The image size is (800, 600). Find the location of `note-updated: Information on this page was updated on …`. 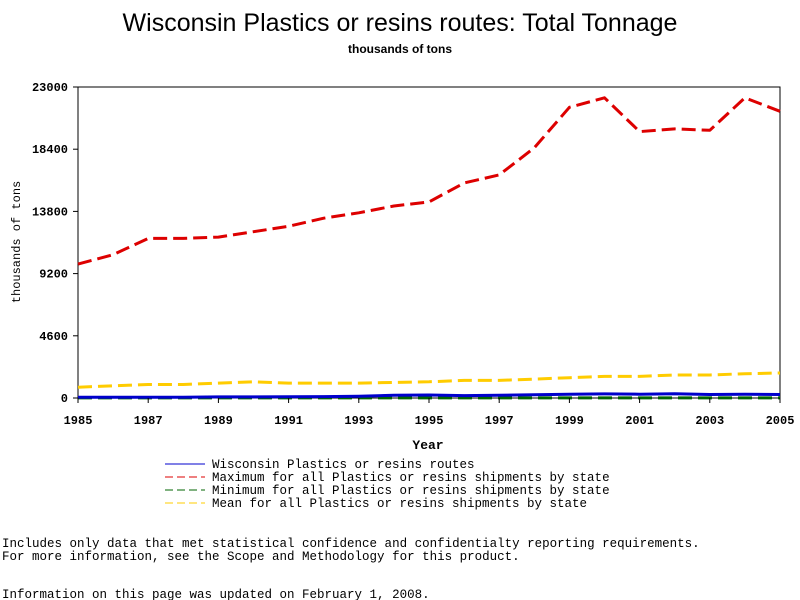

note-updated: Information on this page was updated on … is located at coordinates (216, 594).